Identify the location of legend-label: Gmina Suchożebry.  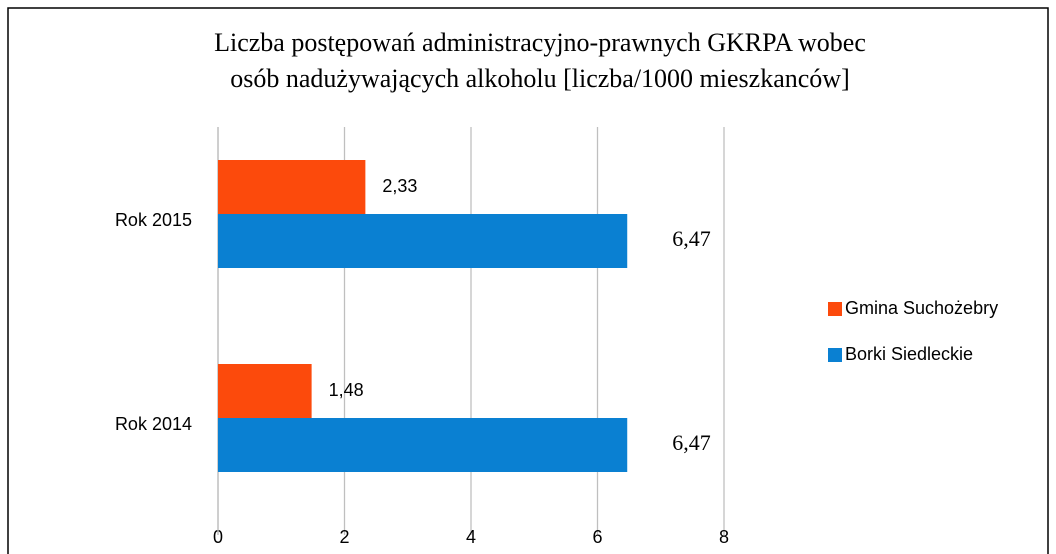
(921, 308).